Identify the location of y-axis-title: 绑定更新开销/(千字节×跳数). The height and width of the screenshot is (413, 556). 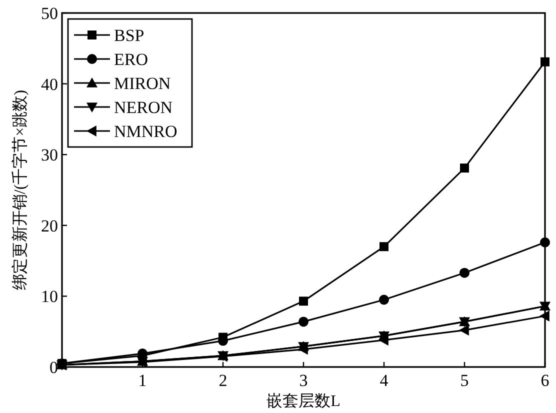
(20, 190).